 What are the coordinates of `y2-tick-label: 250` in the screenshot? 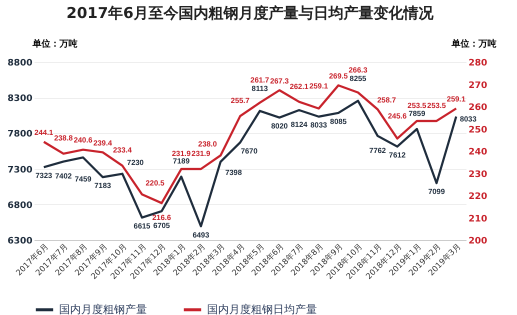 It's located at (478, 130).